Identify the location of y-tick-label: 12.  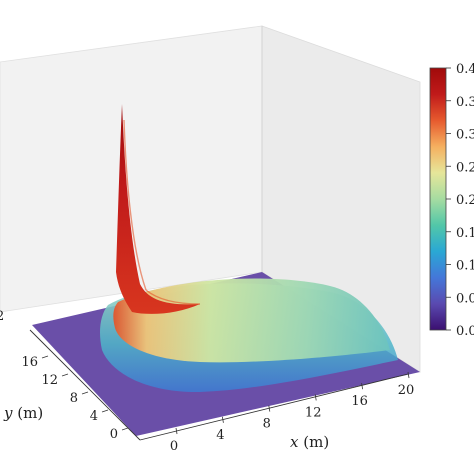
(49, 380).